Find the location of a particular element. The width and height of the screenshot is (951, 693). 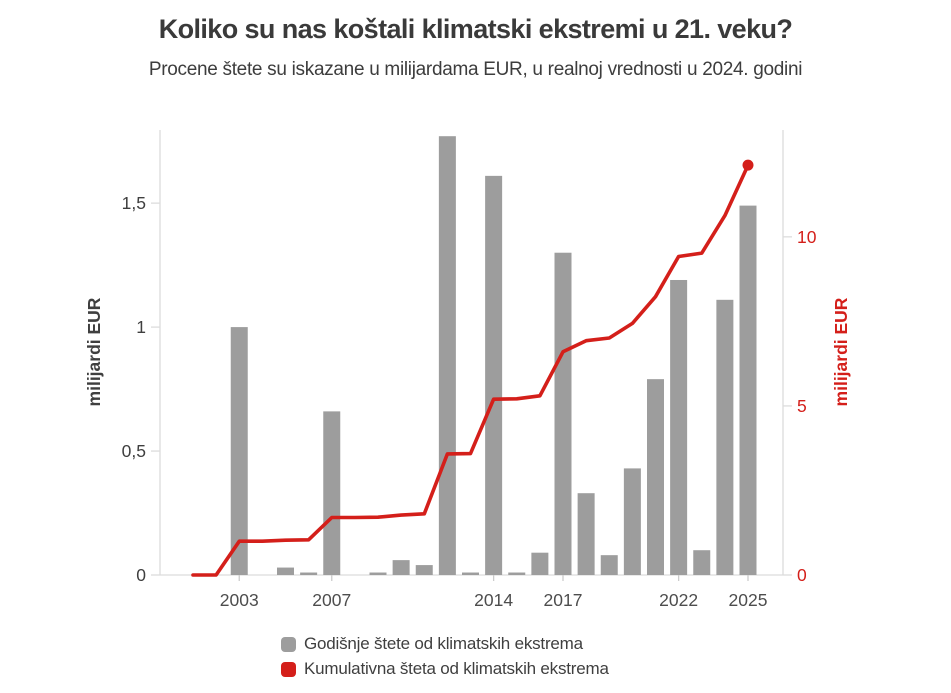

bar-2006 is located at coordinates (309, 573).